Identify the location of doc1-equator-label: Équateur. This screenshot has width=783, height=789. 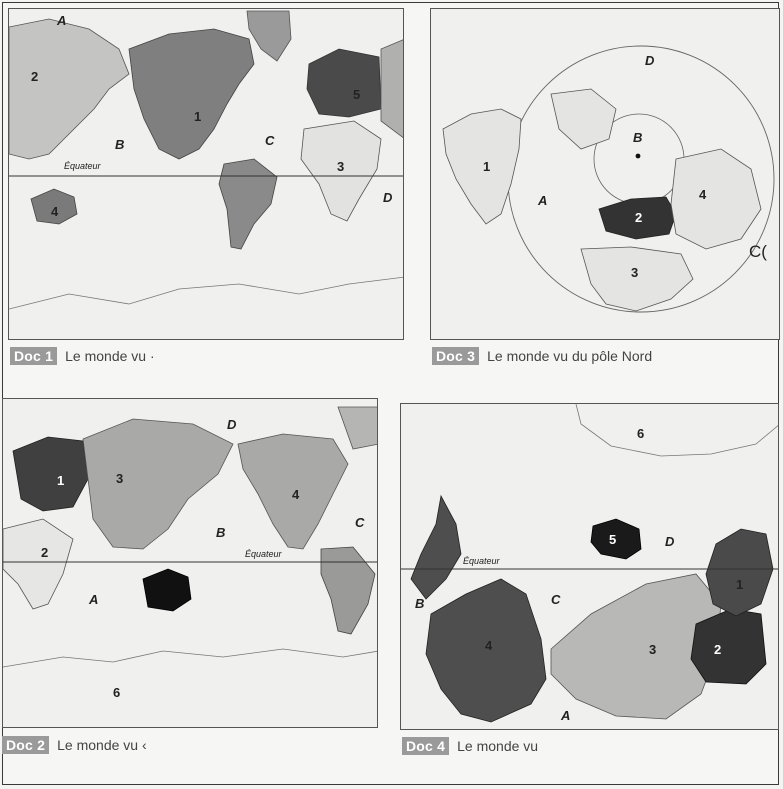
(83, 166).